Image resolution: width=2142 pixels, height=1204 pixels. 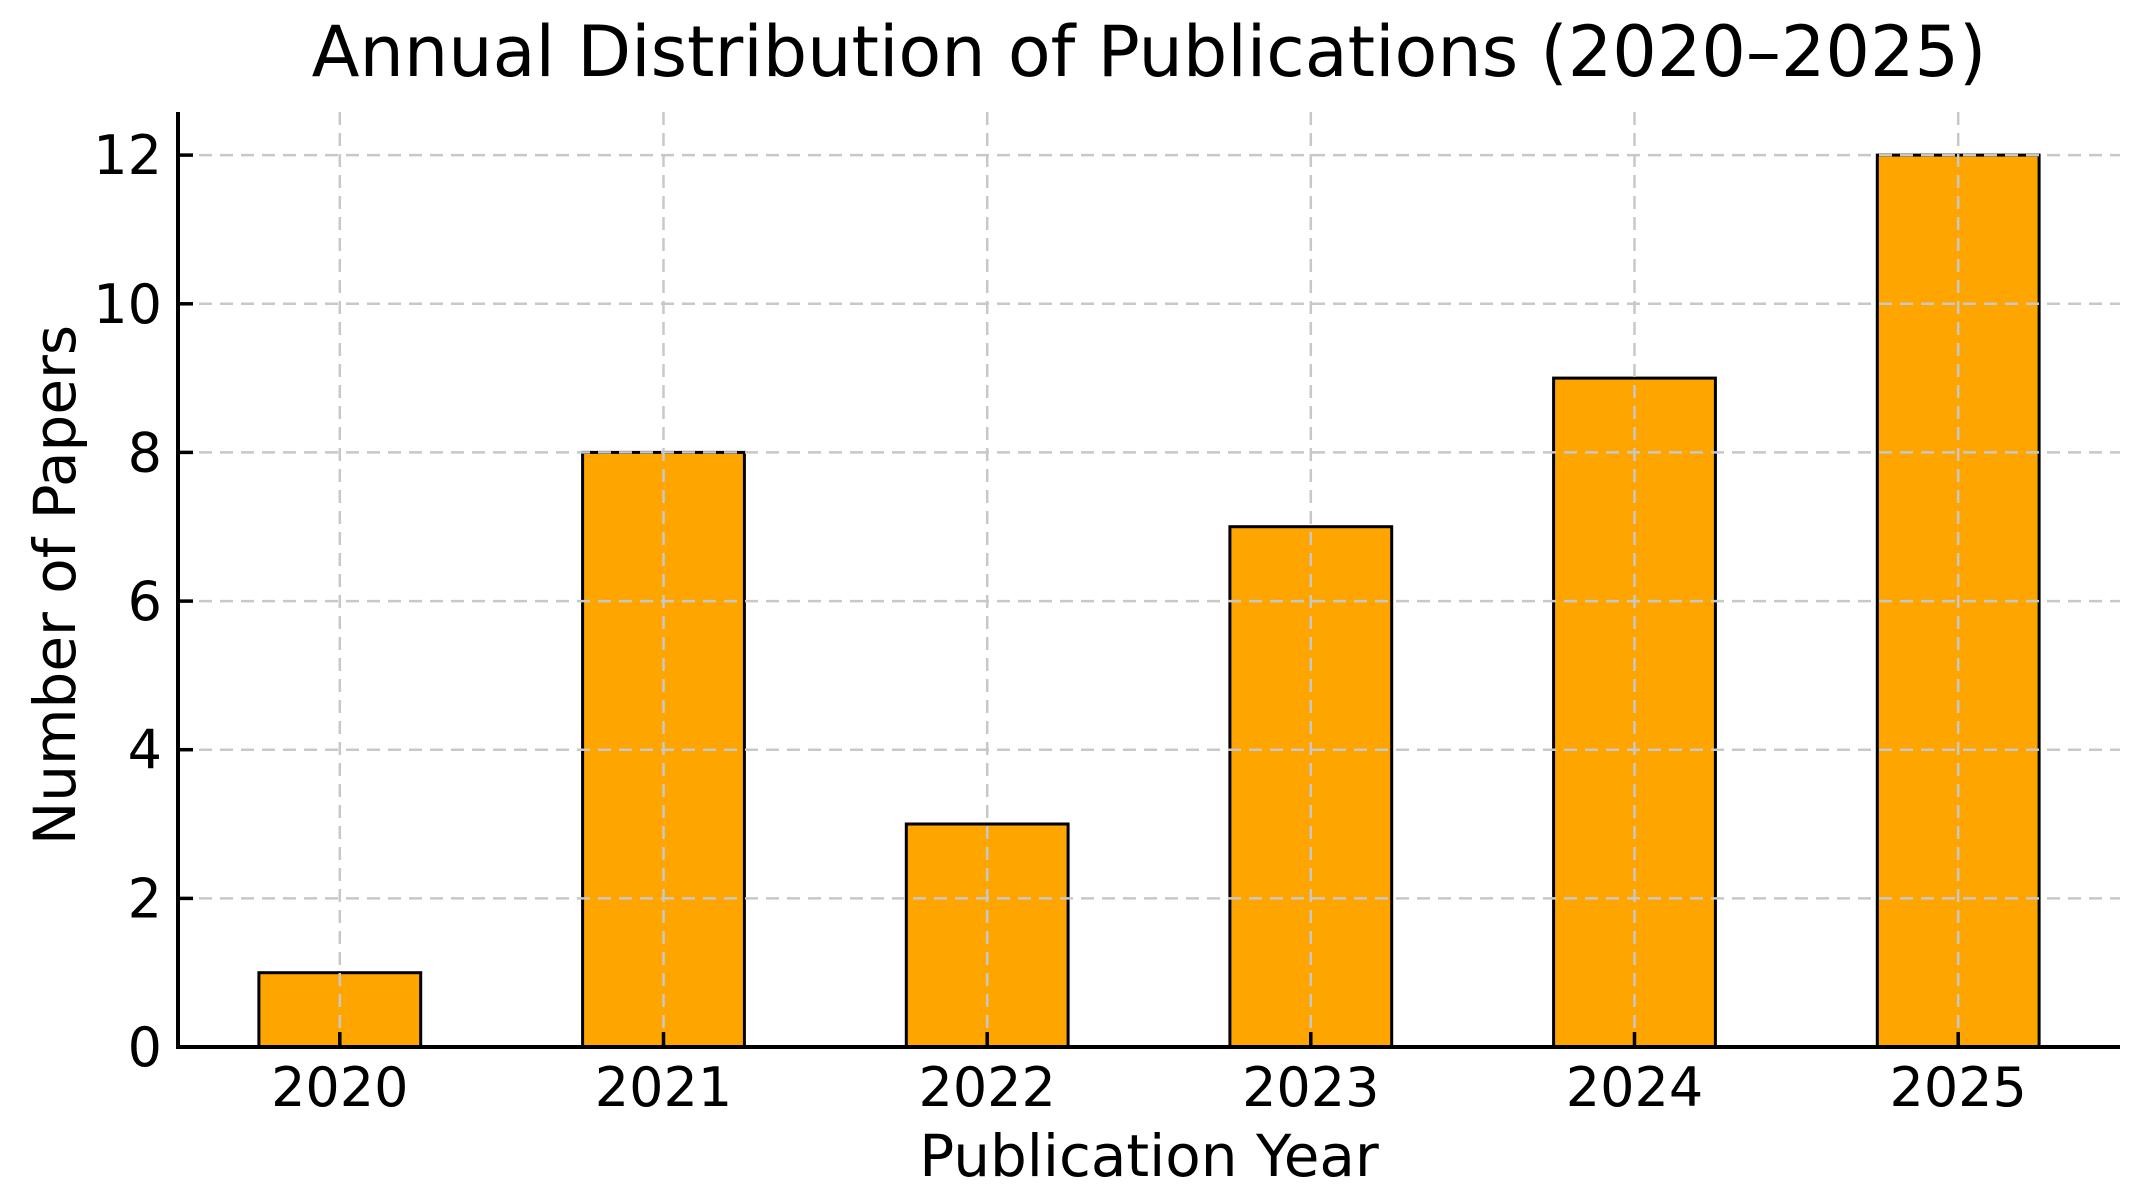 What do you see at coordinates (55, 585) in the screenshot?
I see `y-axis-label: Number of Papers` at bounding box center [55, 585].